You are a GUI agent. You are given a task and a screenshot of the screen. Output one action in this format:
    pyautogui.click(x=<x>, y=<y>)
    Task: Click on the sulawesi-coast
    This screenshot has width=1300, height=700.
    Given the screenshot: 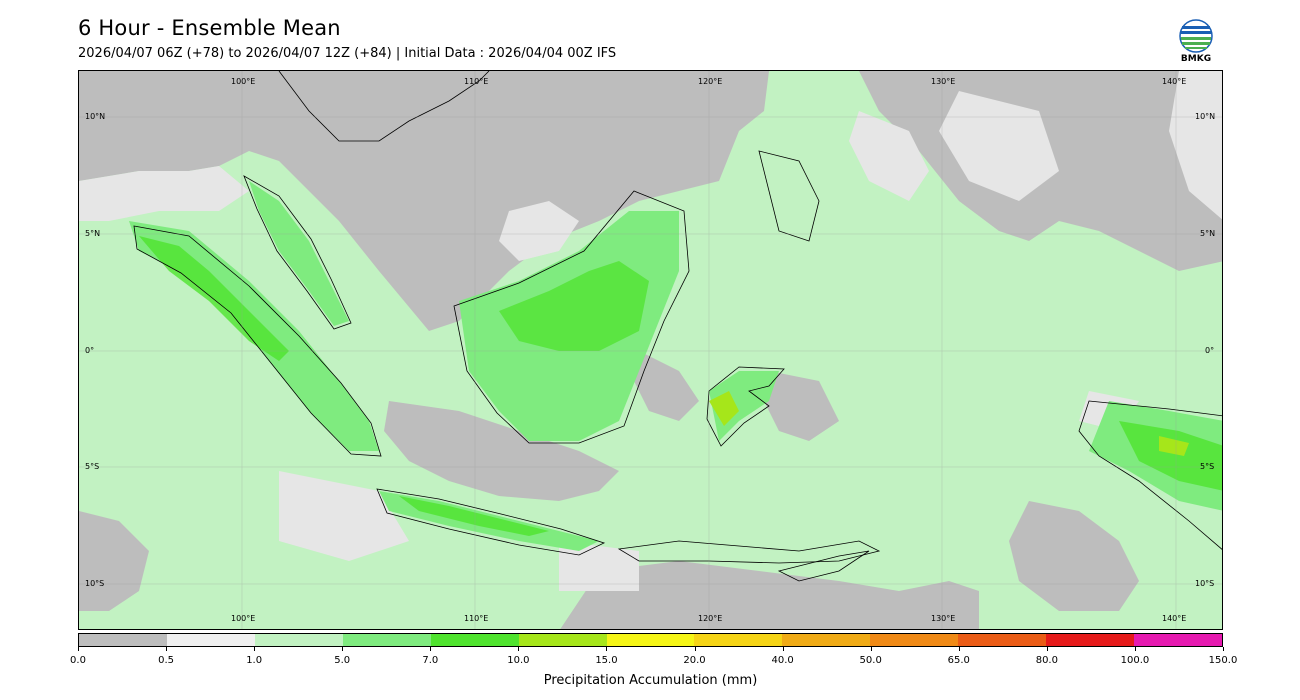 What is the action you would take?
    pyautogui.click(x=745, y=406)
    